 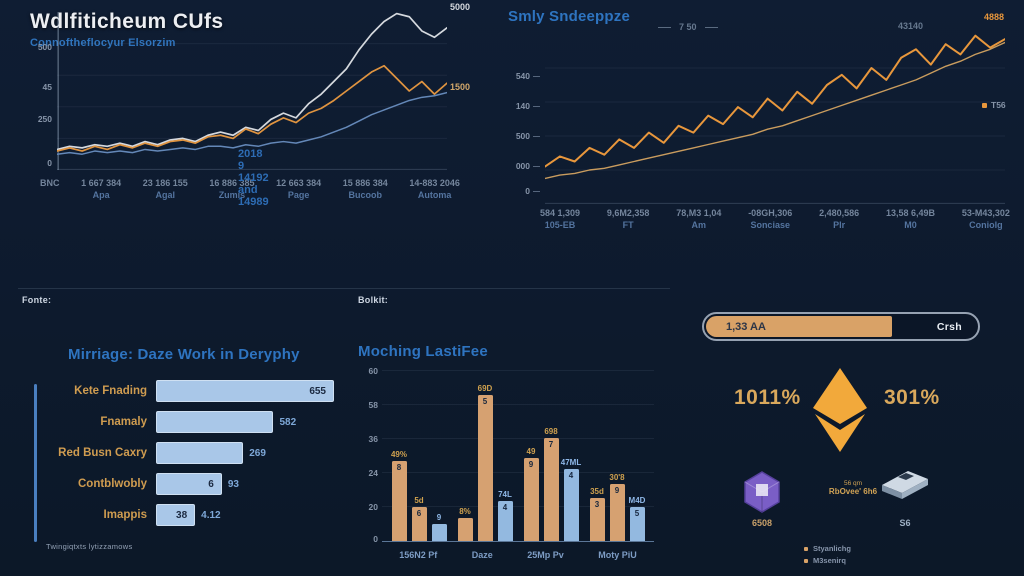 I want to click on y-tick-text: 0, so click(x=527, y=191).